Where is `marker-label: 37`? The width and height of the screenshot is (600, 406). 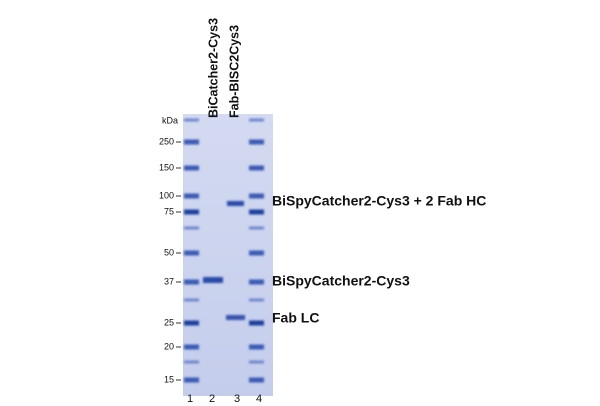 marker-label: 37 is located at coordinates (169, 281).